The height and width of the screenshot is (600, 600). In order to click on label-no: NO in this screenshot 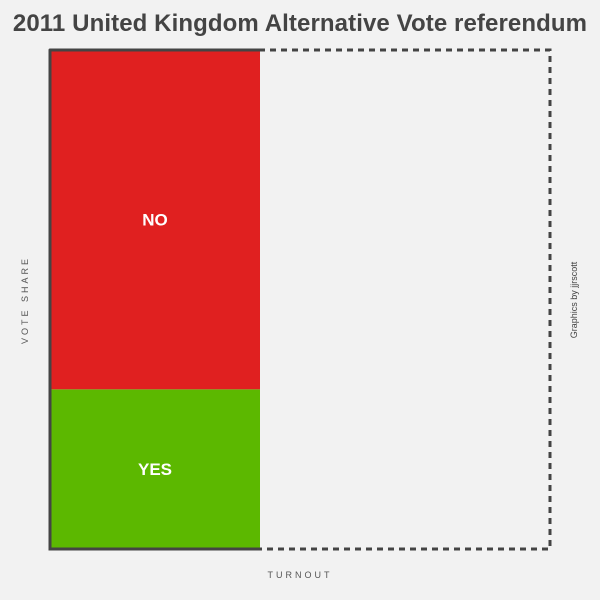, I will do `click(155, 220)`.